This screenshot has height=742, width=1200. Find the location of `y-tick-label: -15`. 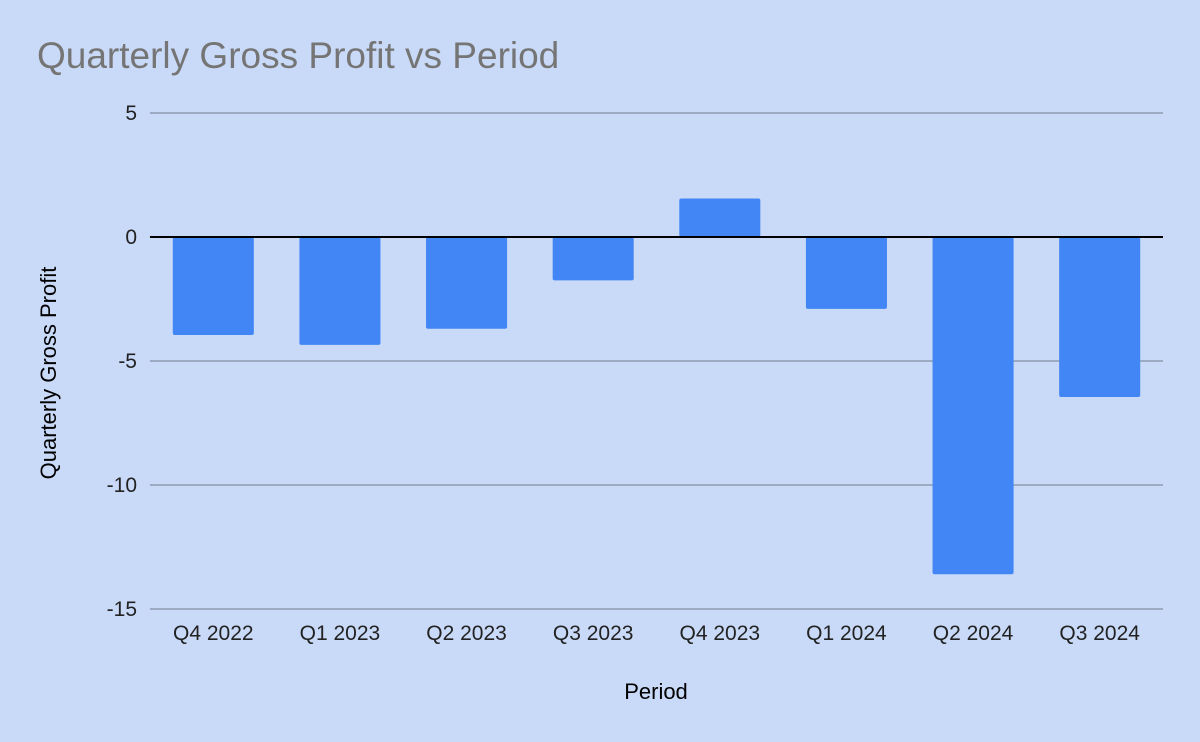

y-tick-label: -15 is located at coordinates (122, 609).